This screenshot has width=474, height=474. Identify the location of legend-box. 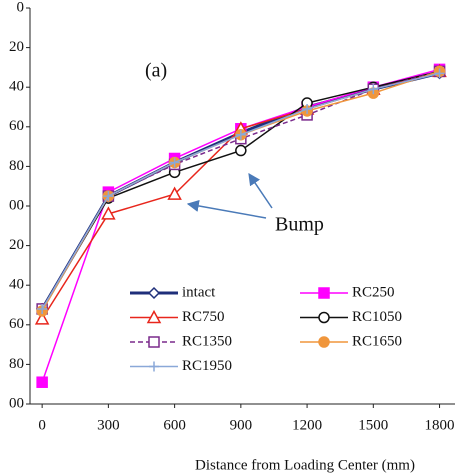
(290, 329).